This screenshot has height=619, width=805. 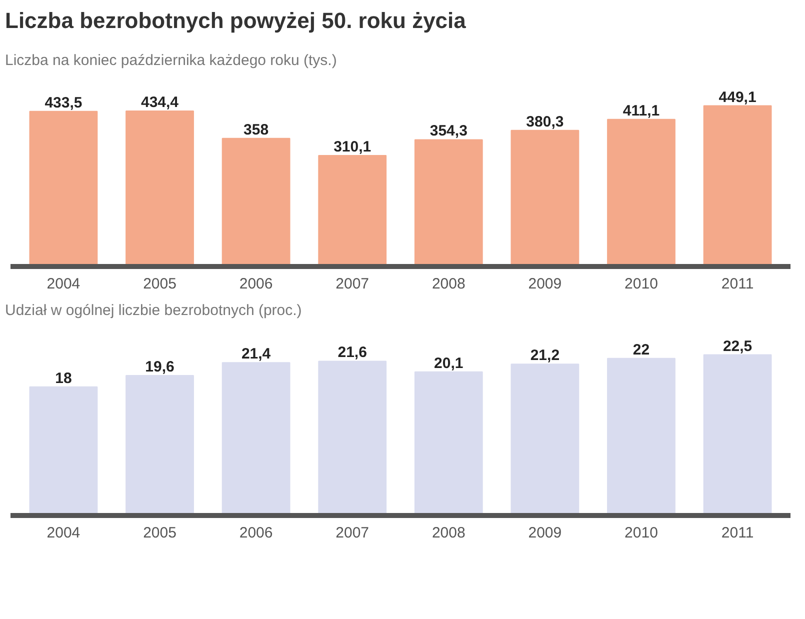 What do you see at coordinates (449, 131) in the screenshot?
I see `data-label: 354,3` at bounding box center [449, 131].